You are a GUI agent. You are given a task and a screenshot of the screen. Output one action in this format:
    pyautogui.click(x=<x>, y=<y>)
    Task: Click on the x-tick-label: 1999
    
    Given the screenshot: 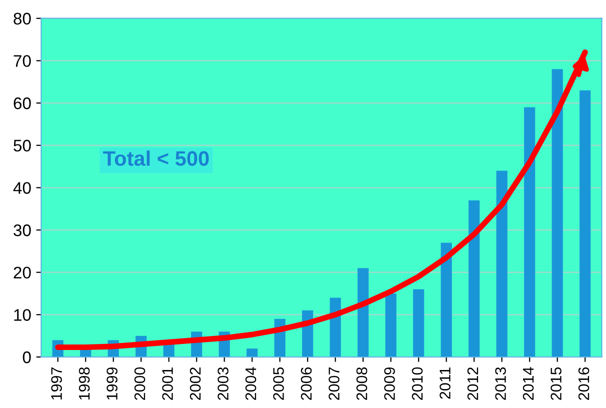 What is the action you would take?
    pyautogui.click(x=112, y=383)
    